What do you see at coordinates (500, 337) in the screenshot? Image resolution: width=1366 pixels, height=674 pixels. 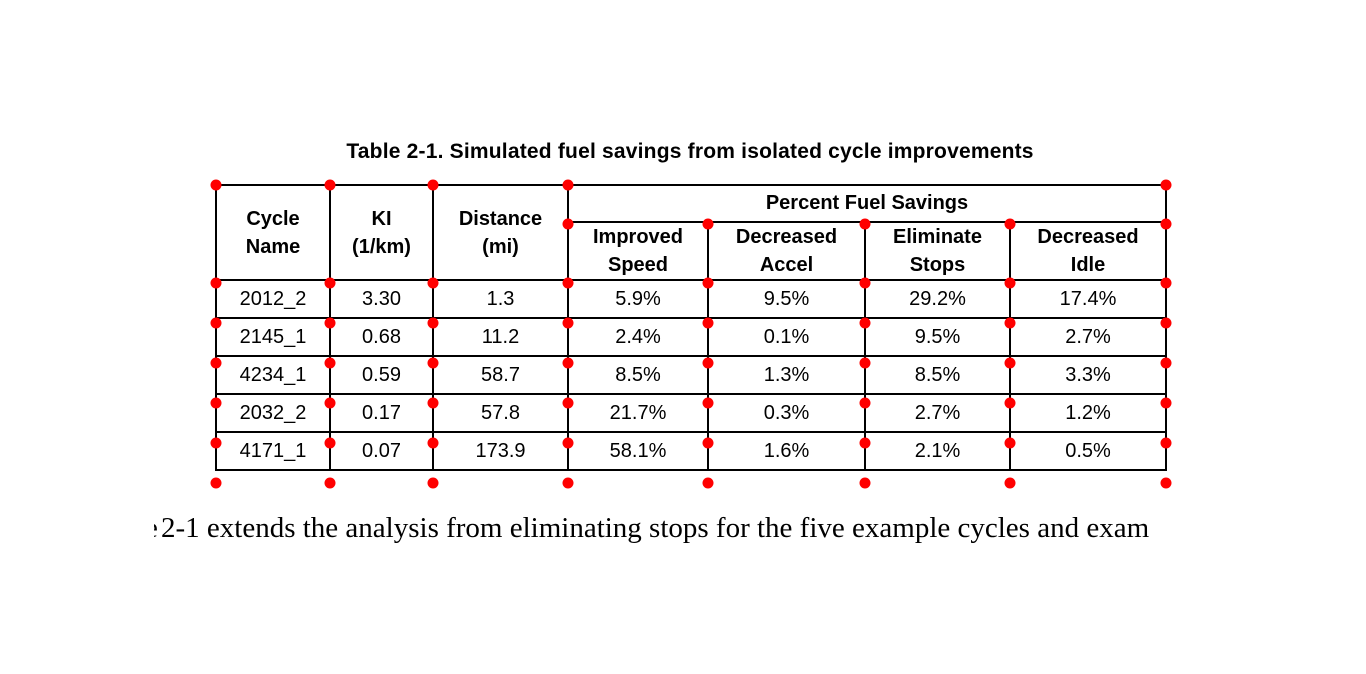 I see `data-cell: 11.2` at bounding box center [500, 337].